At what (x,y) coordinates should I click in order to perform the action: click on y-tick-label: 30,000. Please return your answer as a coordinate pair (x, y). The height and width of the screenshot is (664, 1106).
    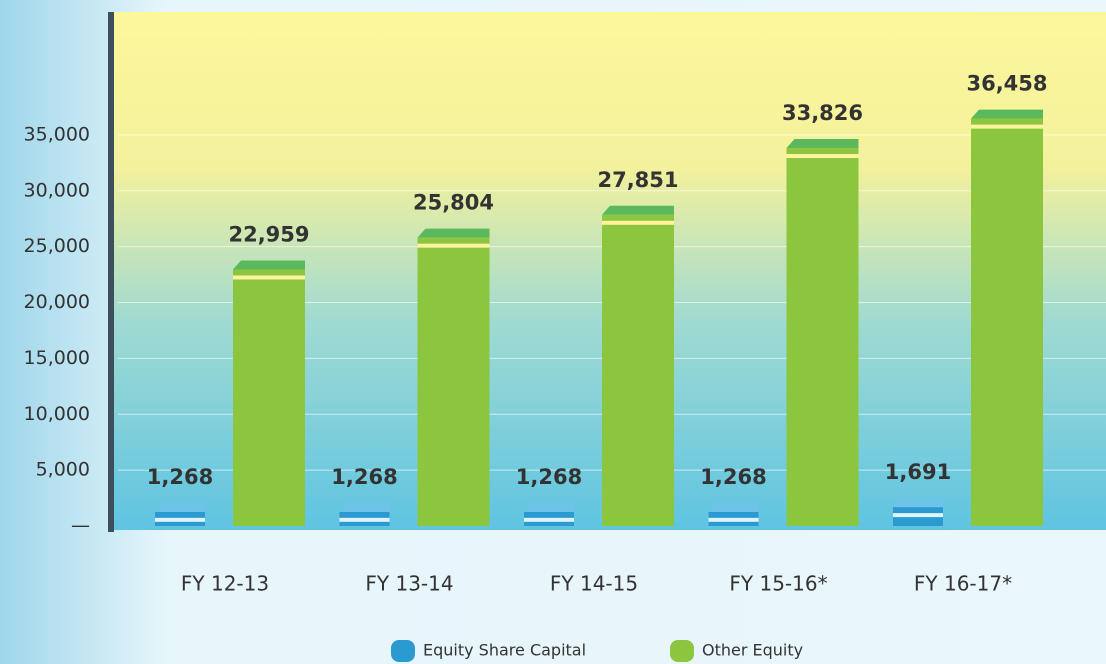
    Looking at the image, I should click on (57, 190).